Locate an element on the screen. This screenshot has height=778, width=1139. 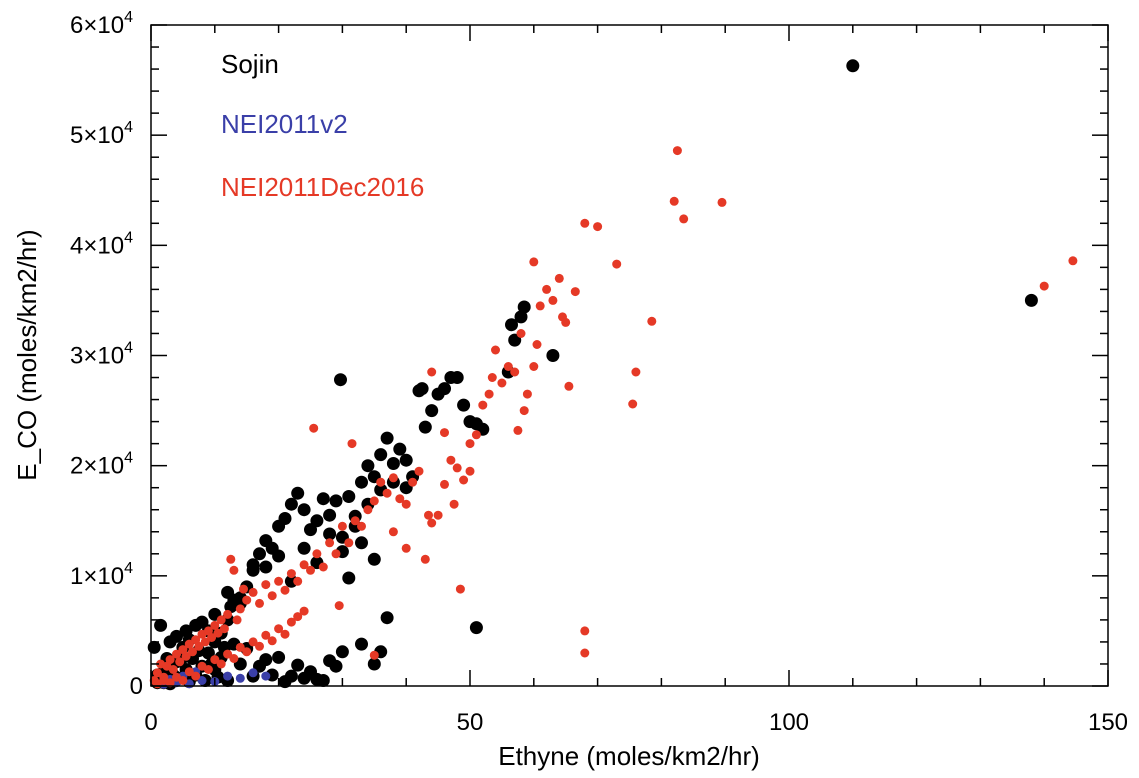
x-axis-label: Ethyne (moles/km2/hr) is located at coordinates (629, 756).